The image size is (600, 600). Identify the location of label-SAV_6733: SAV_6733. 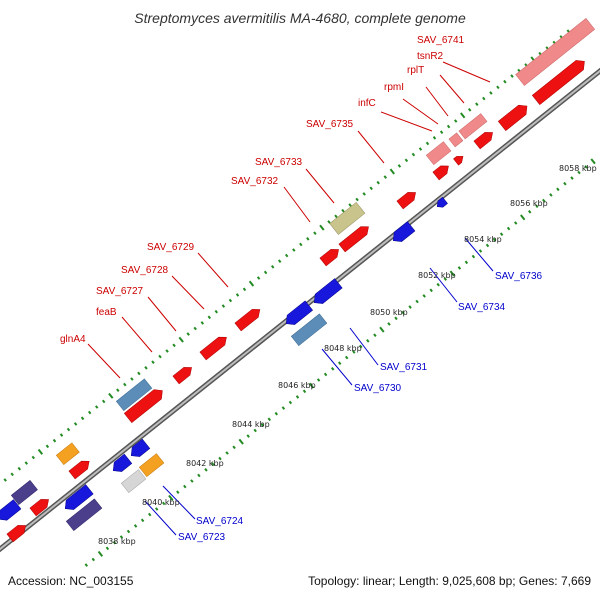
(279, 162).